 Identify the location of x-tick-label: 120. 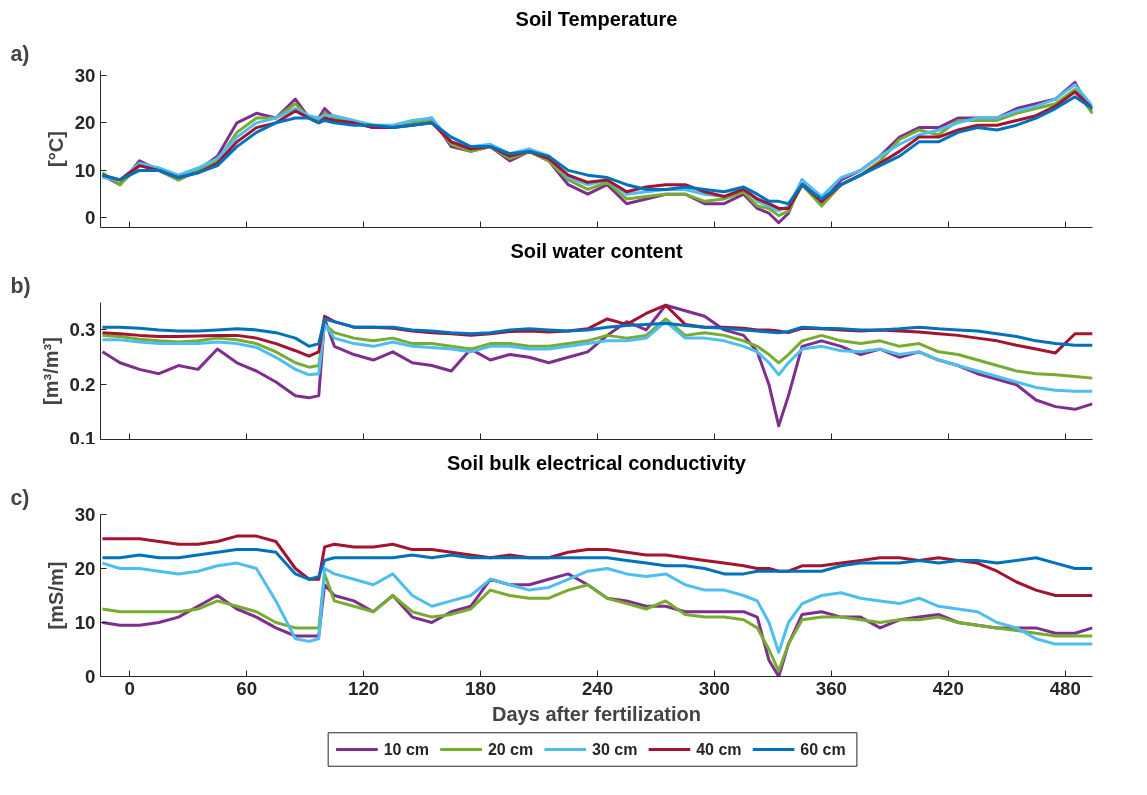
(364, 688).